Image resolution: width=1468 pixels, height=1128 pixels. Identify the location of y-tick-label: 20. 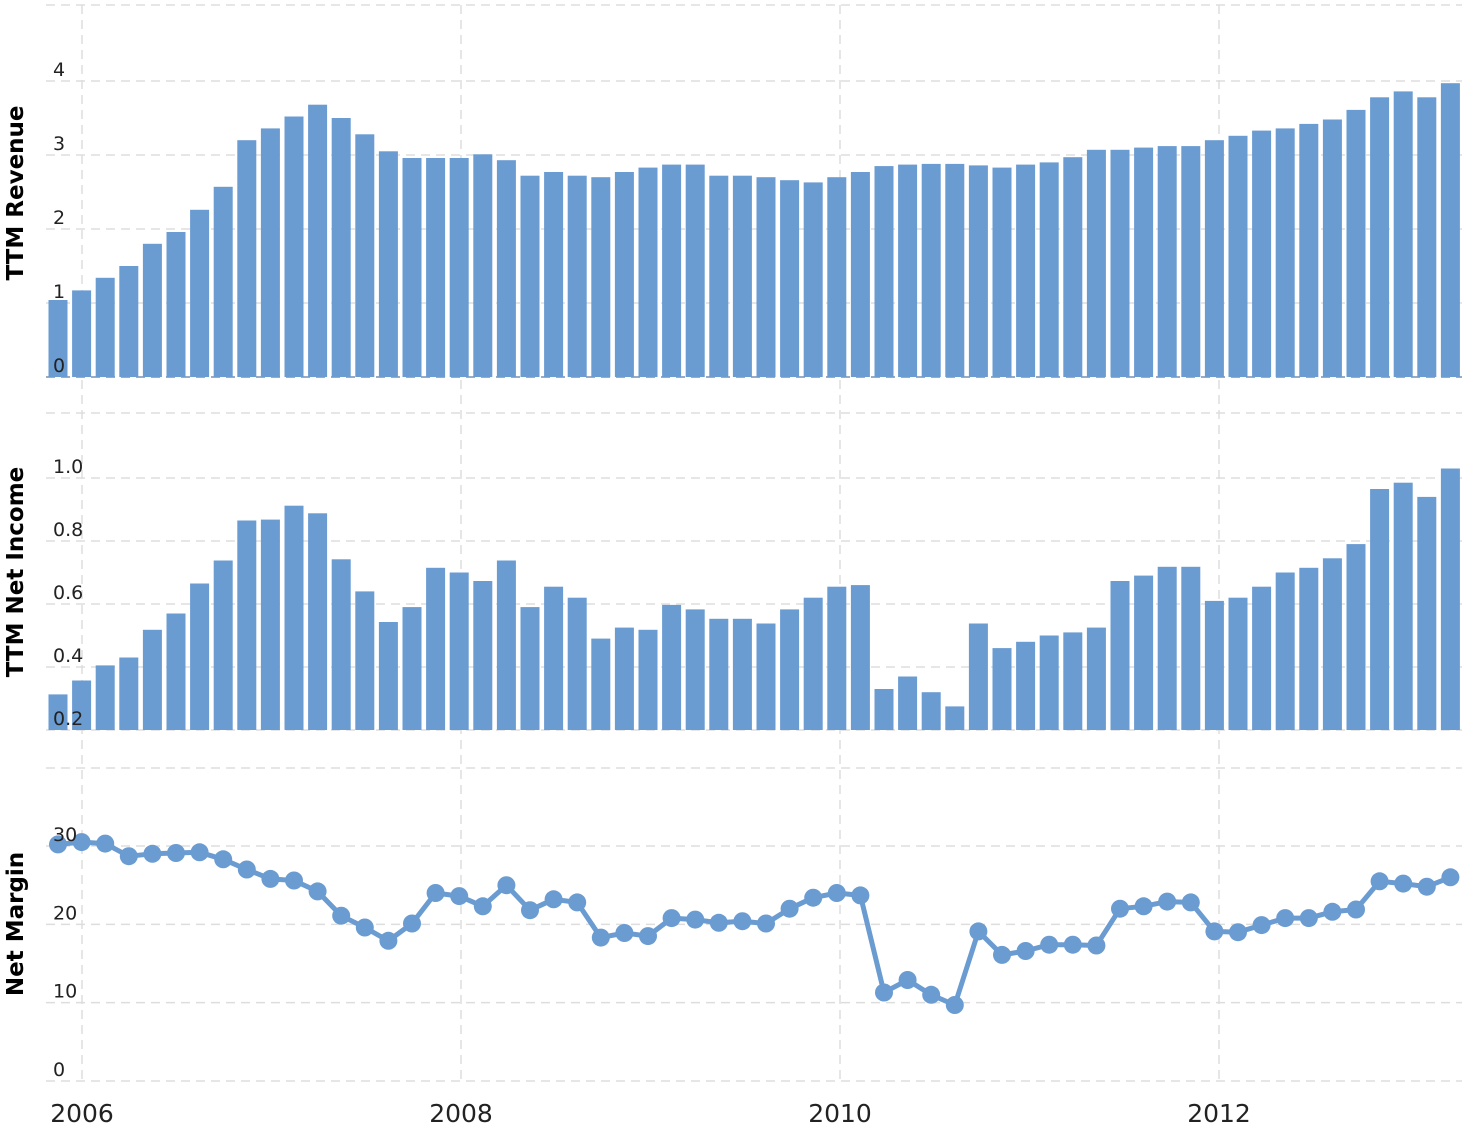
(65, 913).